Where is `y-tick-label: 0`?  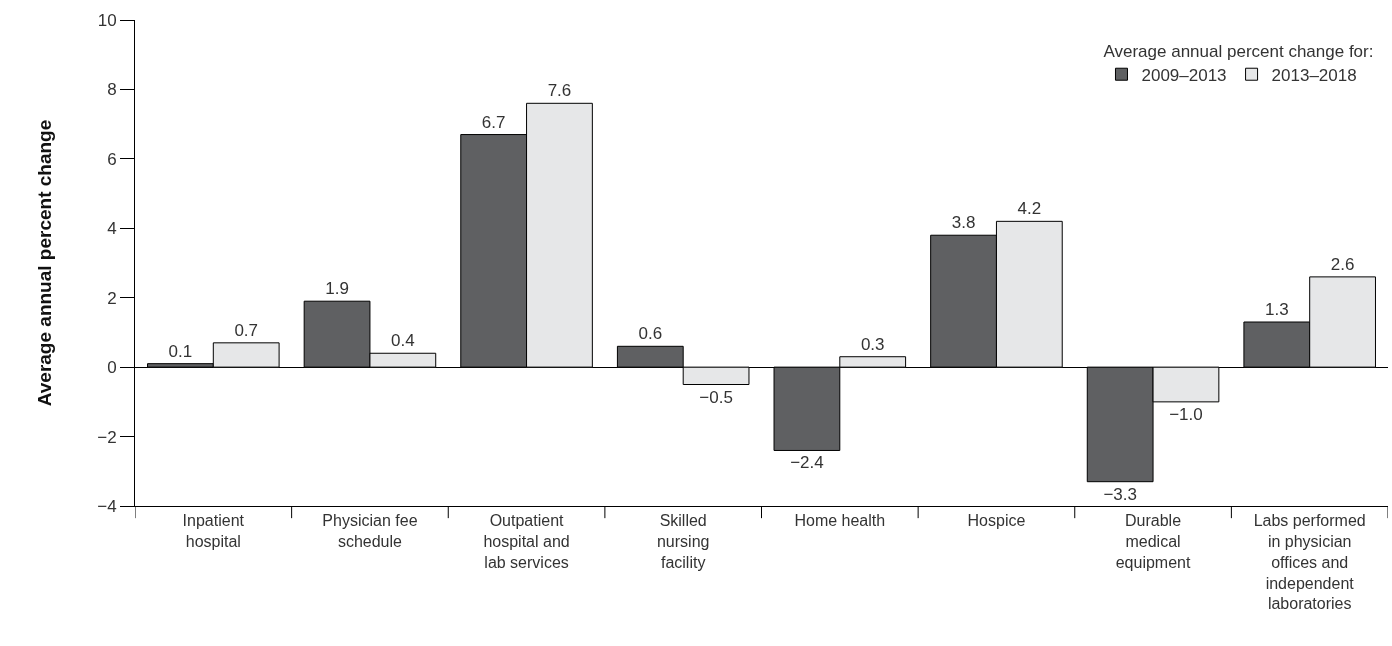
y-tick-label: 0 is located at coordinates (112, 368).